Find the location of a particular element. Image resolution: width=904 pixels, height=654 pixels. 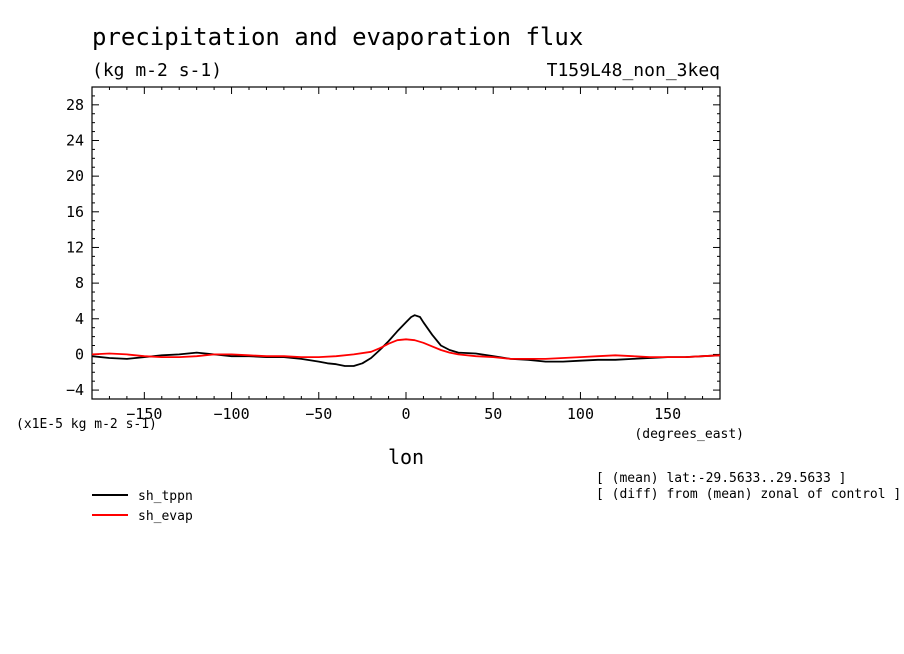

units-label: (kg m-2 s-1) is located at coordinates (157, 70).